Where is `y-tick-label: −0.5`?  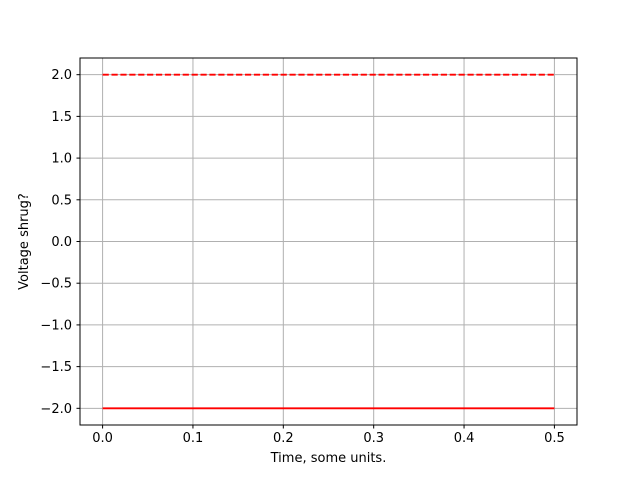 y-tick-label: −0.5 is located at coordinates (56, 284).